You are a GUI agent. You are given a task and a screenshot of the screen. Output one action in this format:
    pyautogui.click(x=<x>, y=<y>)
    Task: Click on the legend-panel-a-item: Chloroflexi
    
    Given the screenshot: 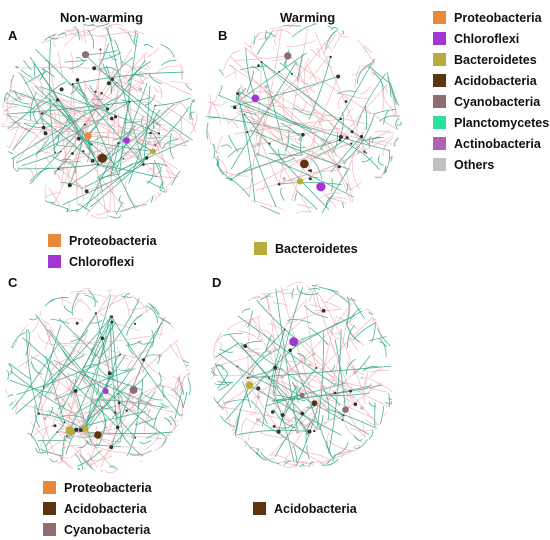 What is the action you would take?
    pyautogui.click(x=102, y=261)
    